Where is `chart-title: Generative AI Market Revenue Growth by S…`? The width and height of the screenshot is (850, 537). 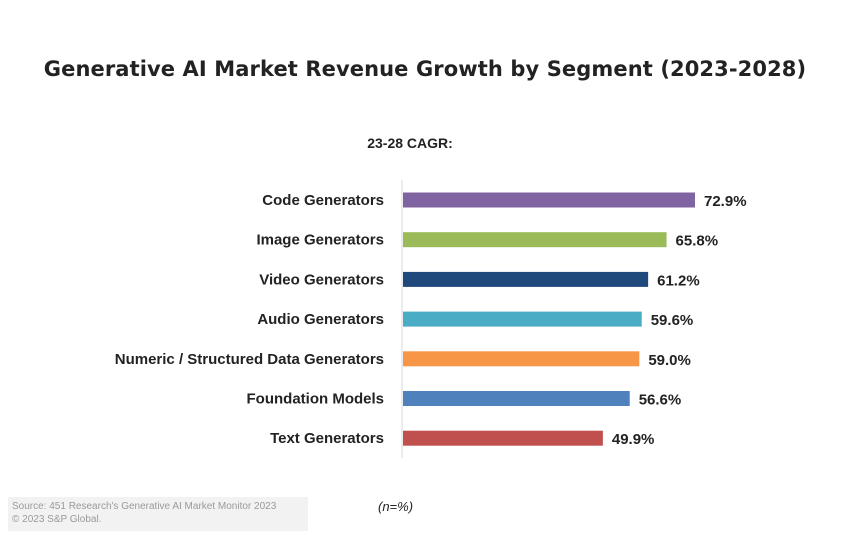 chart-title: Generative AI Market Revenue Growth by S… is located at coordinates (425, 69).